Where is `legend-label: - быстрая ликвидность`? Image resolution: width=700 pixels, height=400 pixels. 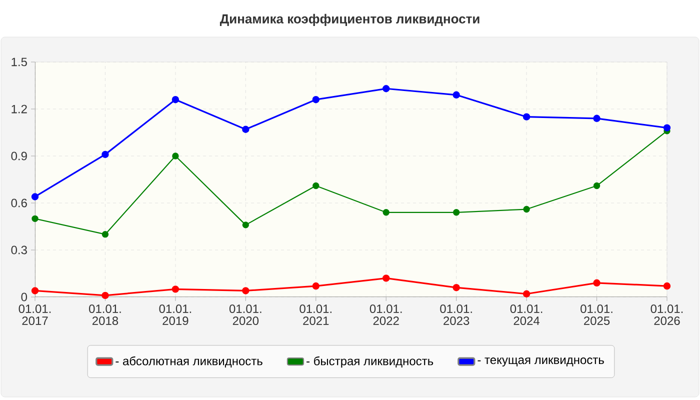 legend-label: - быстрая ликвидность is located at coordinates (370, 362).